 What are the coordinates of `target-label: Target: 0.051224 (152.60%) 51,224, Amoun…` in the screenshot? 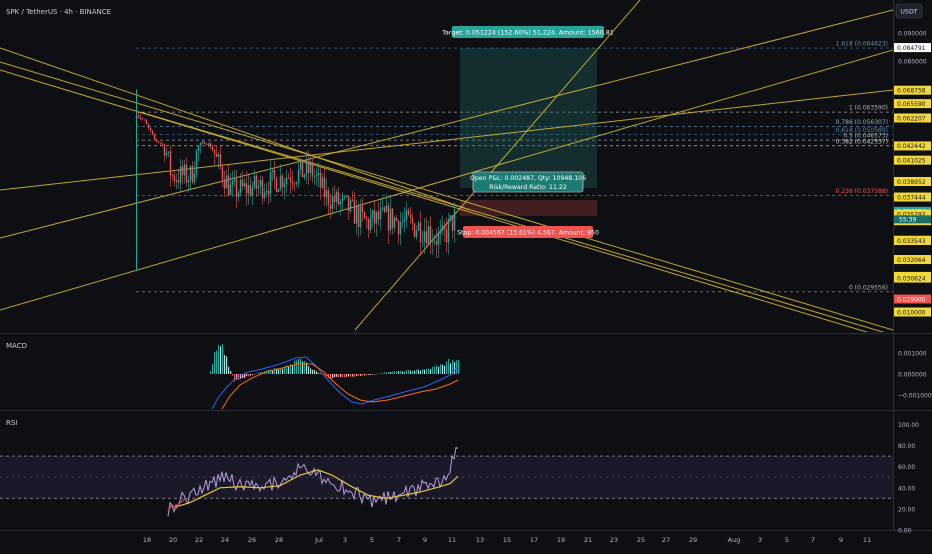 It's located at (527, 33).